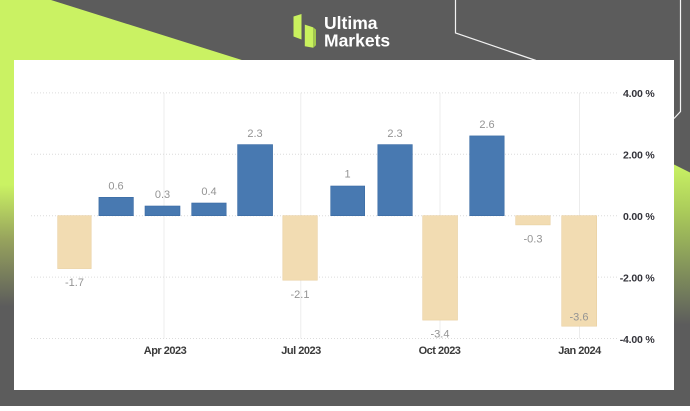  Describe the element at coordinates (165, 351) in the screenshot. I see `svg-text: Apr 2023` at that location.